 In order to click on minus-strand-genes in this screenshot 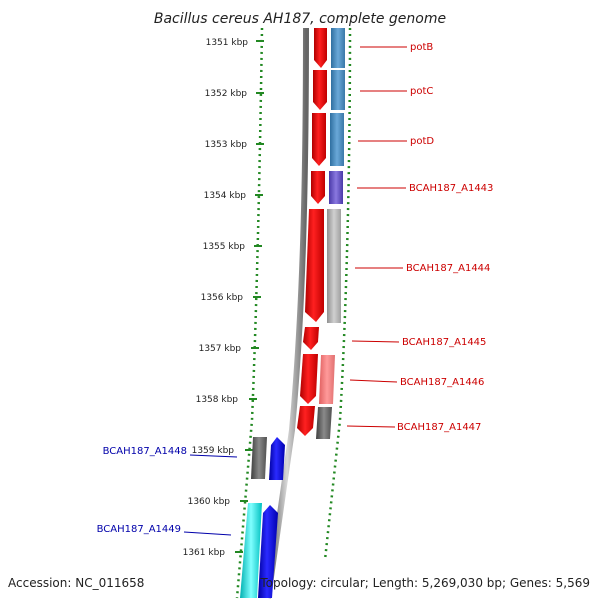, I will do `click(262, 517)`.